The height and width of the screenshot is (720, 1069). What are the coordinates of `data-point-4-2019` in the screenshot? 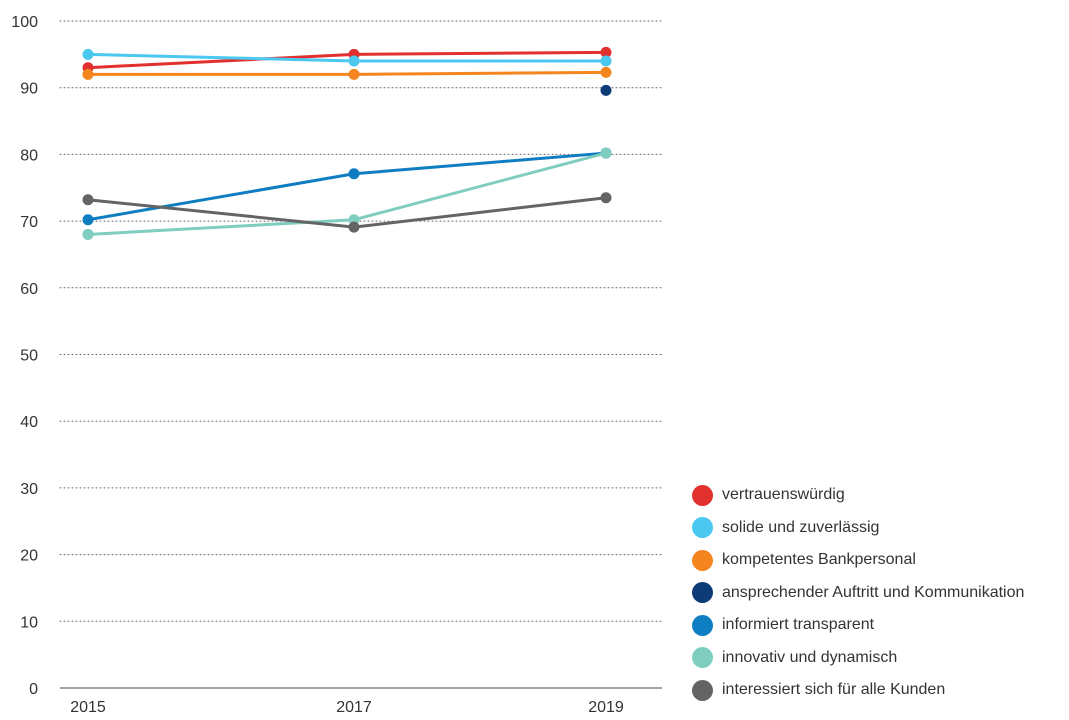 It's located at (606, 90).